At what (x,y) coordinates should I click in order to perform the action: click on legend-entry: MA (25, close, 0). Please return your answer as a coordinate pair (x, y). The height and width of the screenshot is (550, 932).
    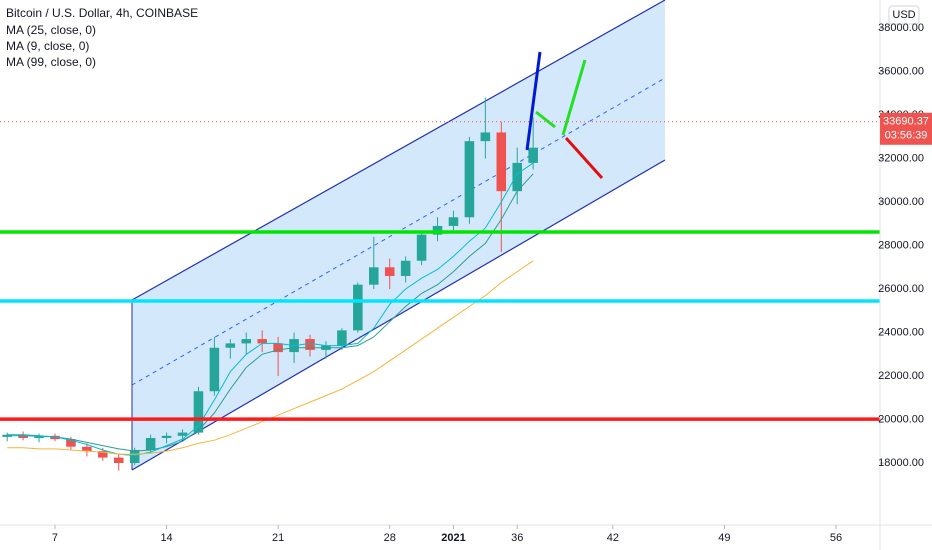
    Looking at the image, I should click on (51, 30).